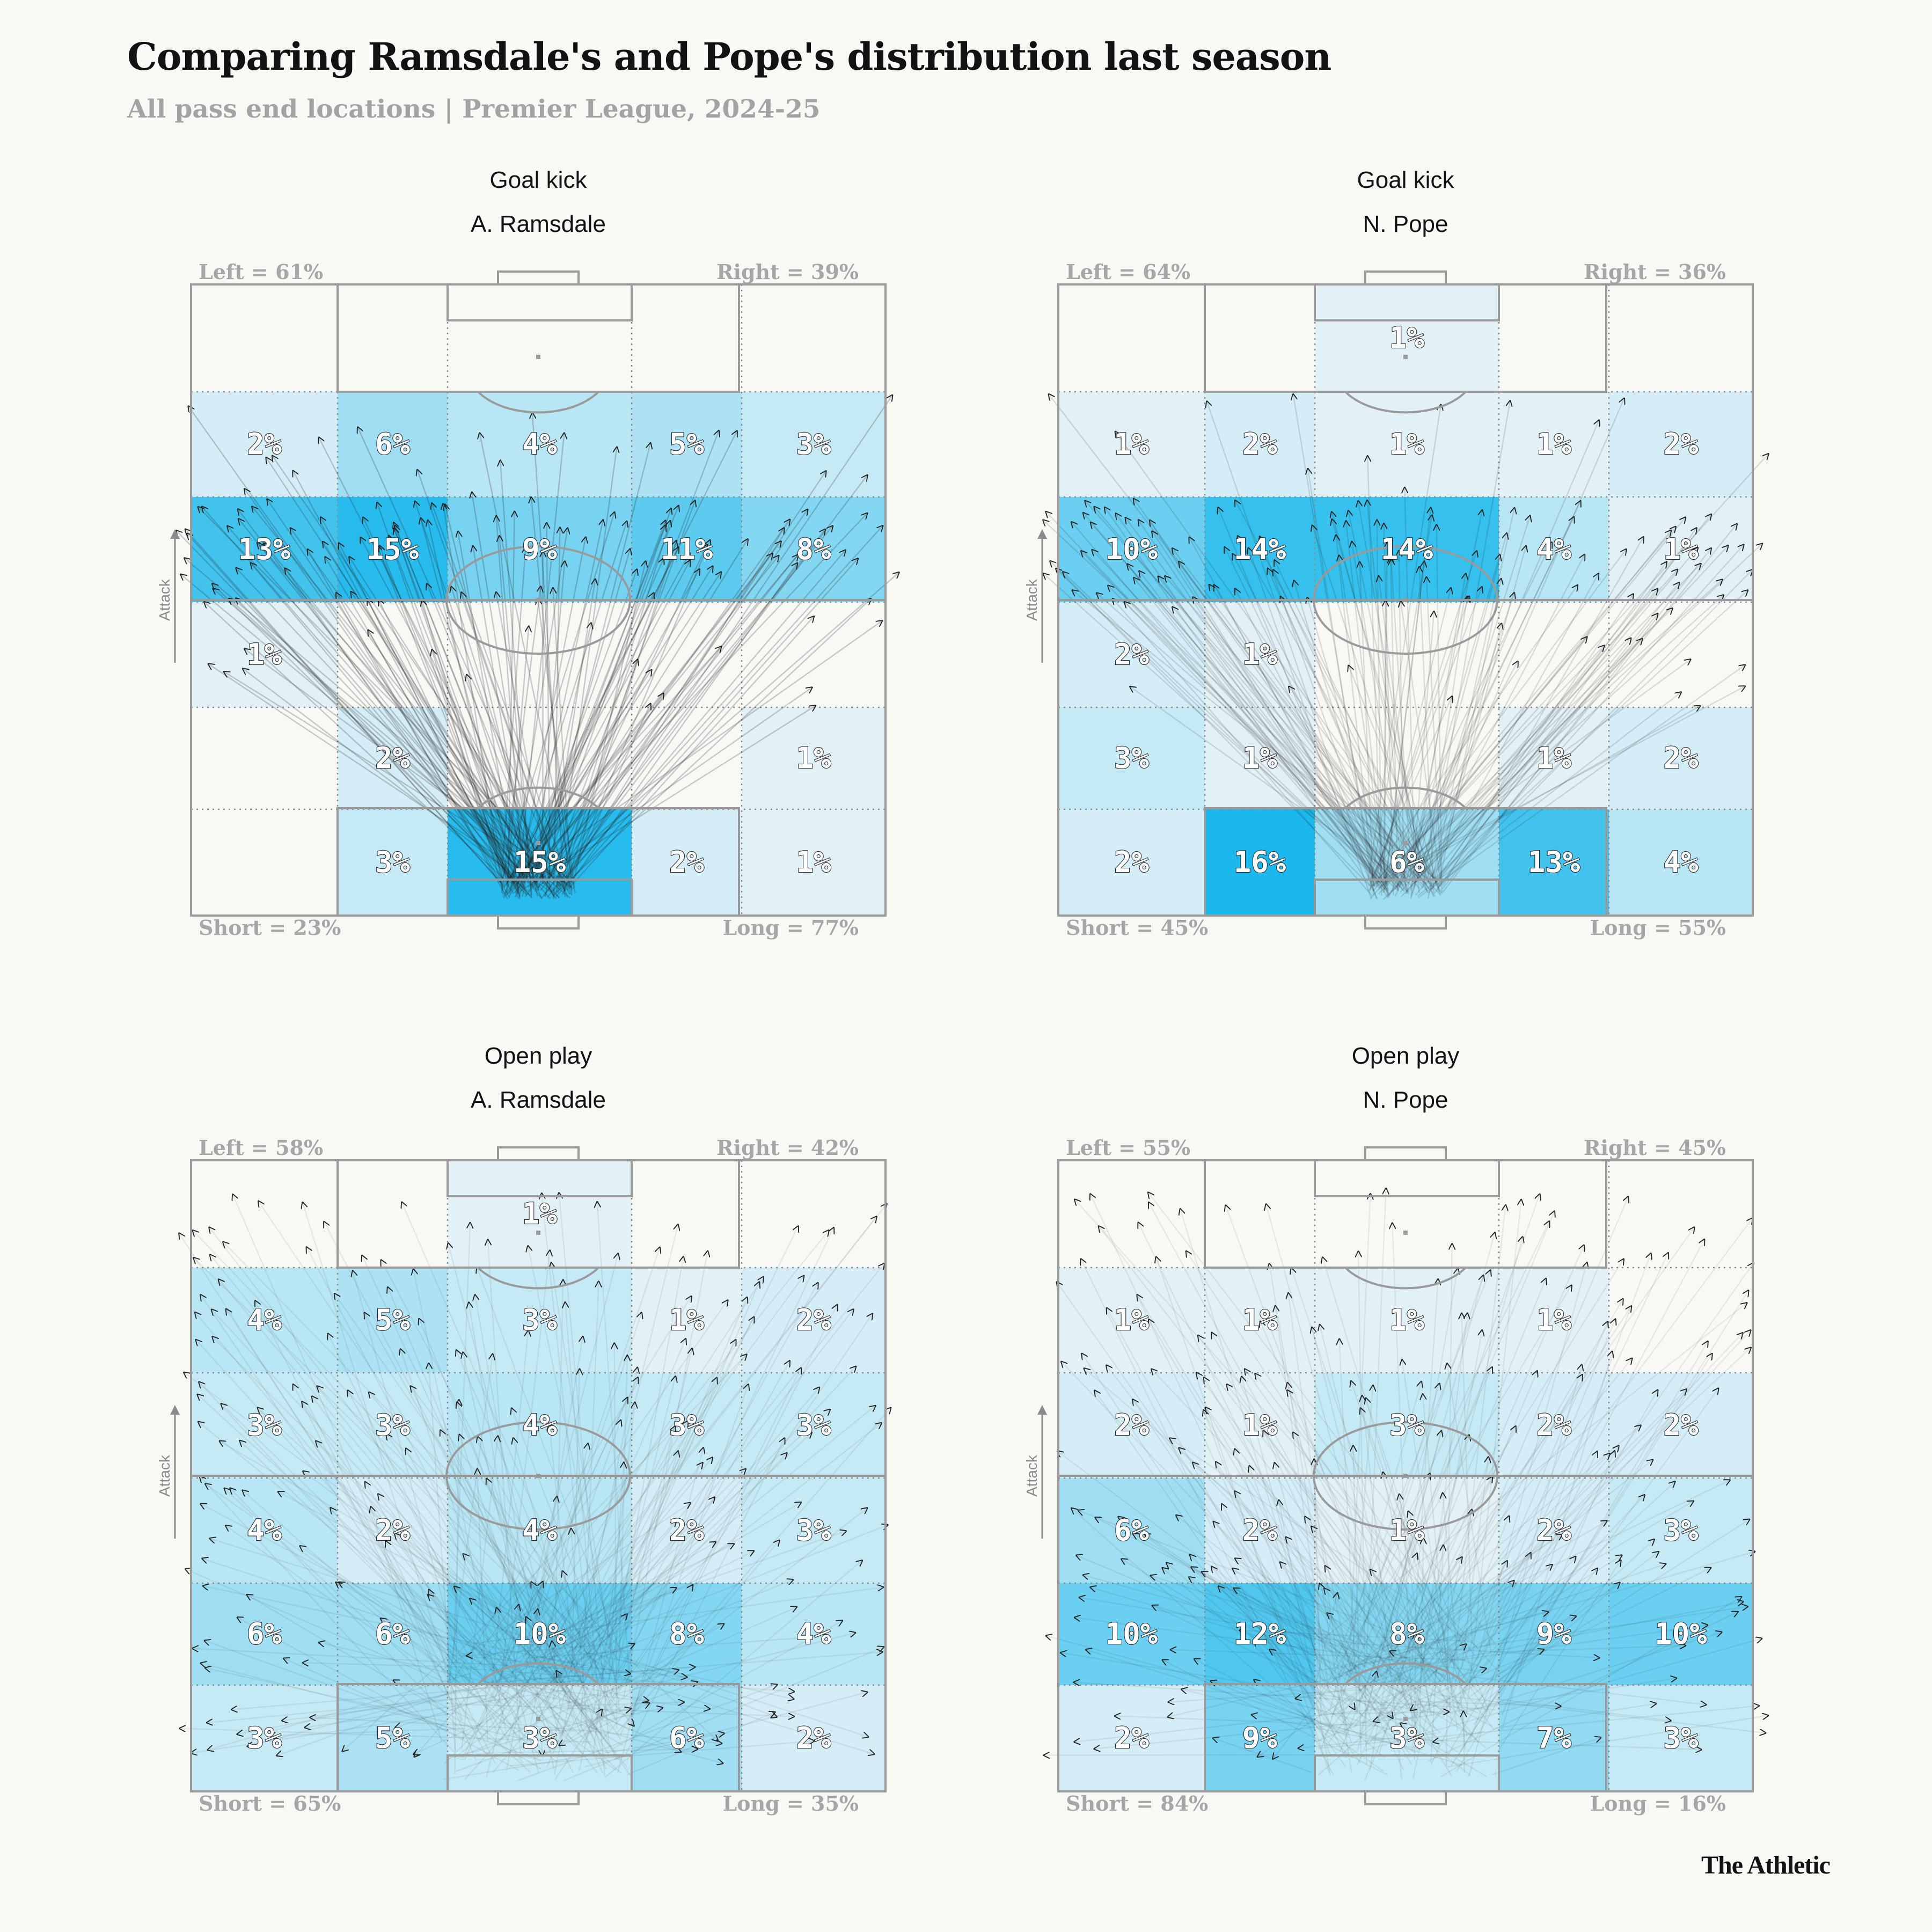 The height and width of the screenshot is (1932, 1932). Describe the element at coordinates (1137, 1803) in the screenshot. I see `short-share-label: Short = 84%` at that location.